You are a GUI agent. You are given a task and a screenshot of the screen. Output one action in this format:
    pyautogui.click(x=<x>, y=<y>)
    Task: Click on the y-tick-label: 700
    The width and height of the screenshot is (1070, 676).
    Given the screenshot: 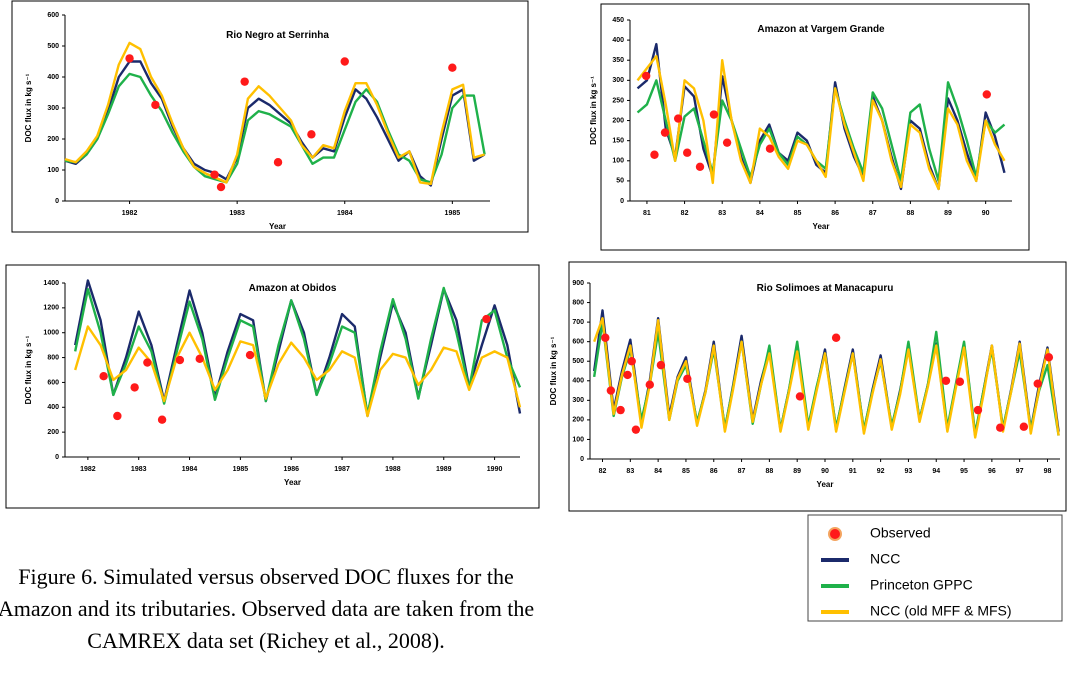 What is the action you would take?
    pyautogui.click(x=578, y=322)
    